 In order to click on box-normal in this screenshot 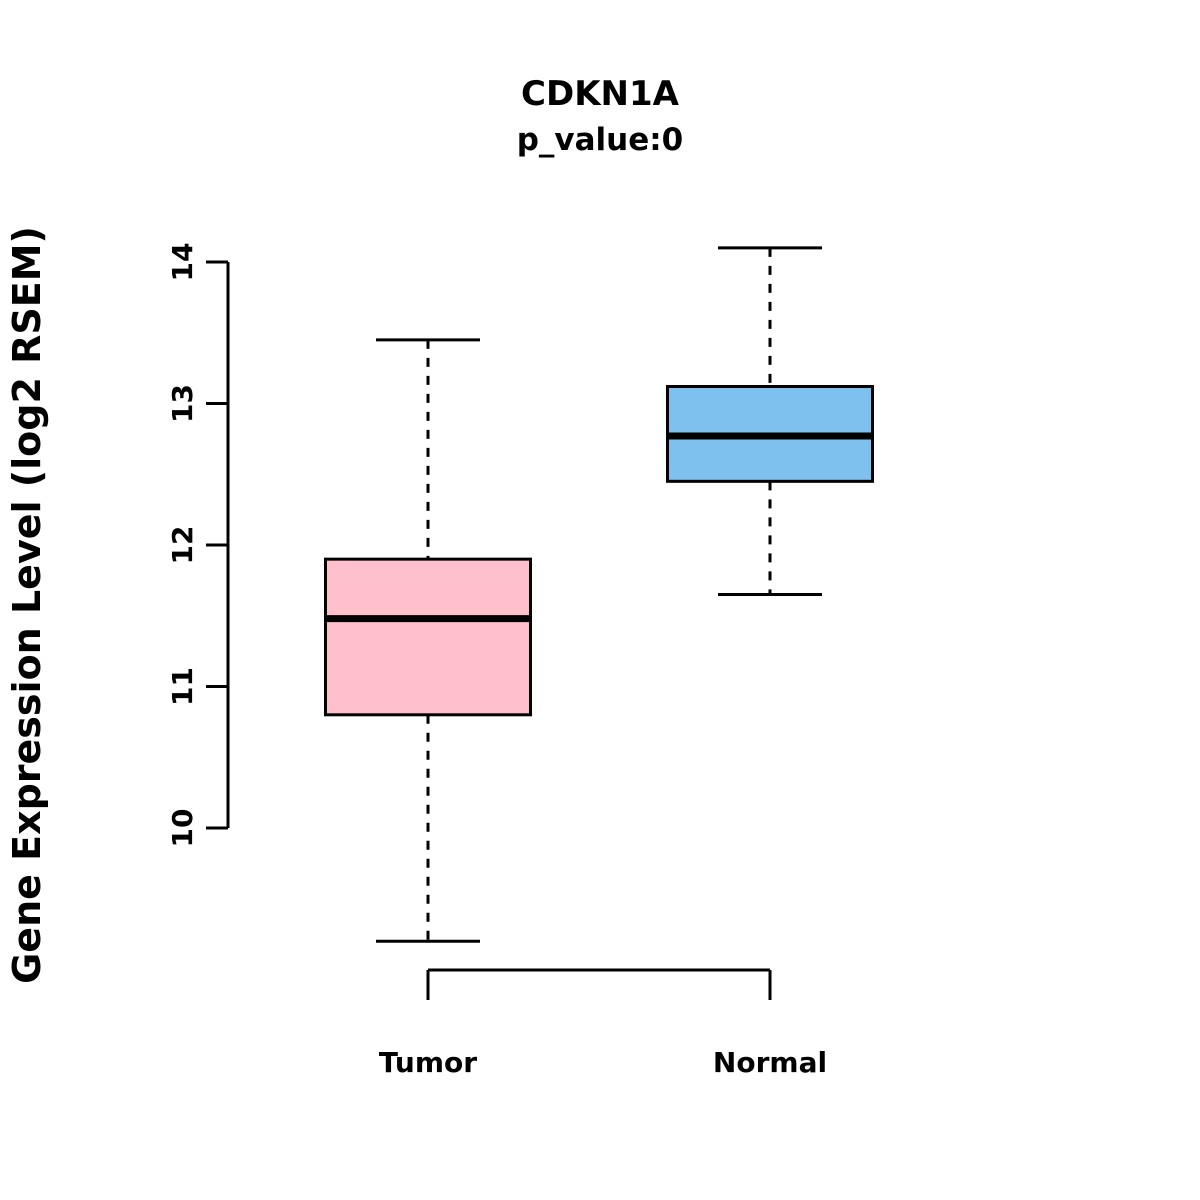, I will do `click(770, 421)`.